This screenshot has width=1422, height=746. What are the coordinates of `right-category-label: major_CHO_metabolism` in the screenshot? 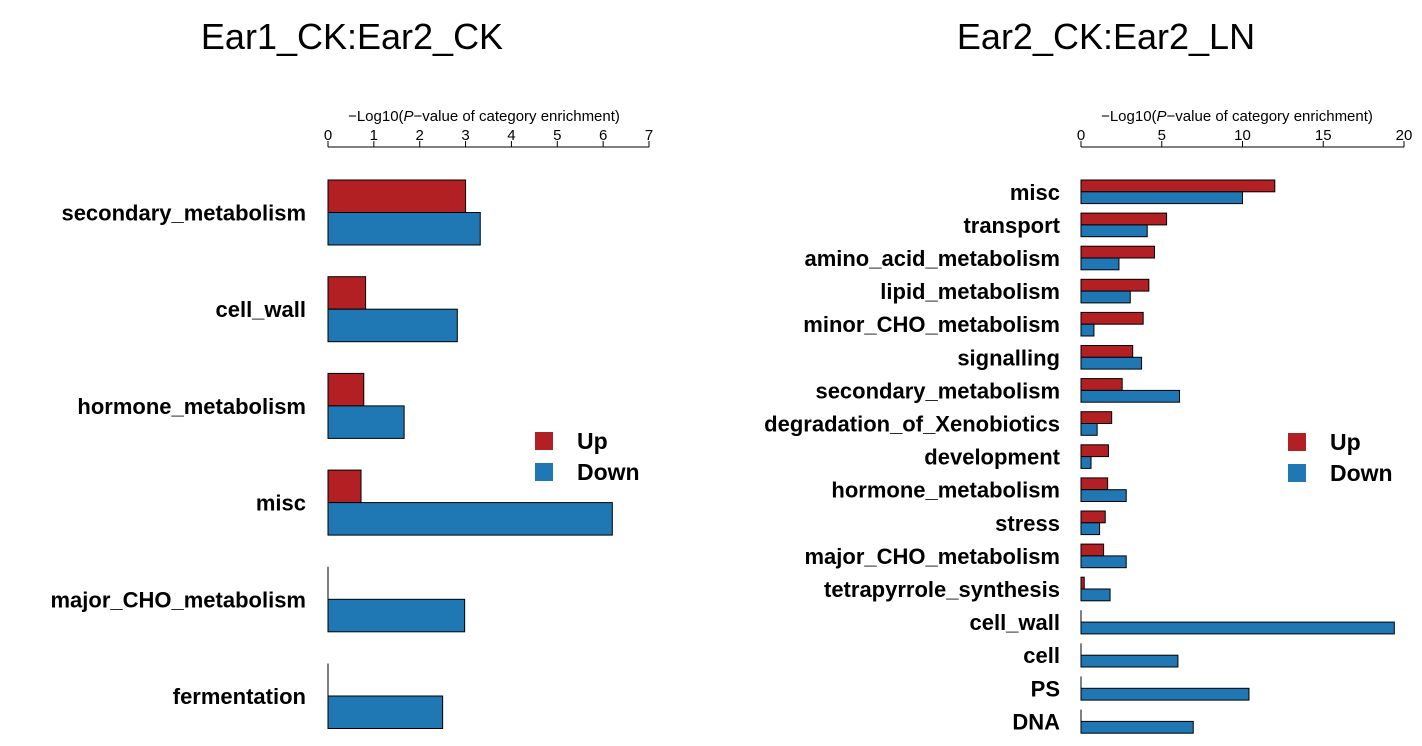 It's located at (932, 556).